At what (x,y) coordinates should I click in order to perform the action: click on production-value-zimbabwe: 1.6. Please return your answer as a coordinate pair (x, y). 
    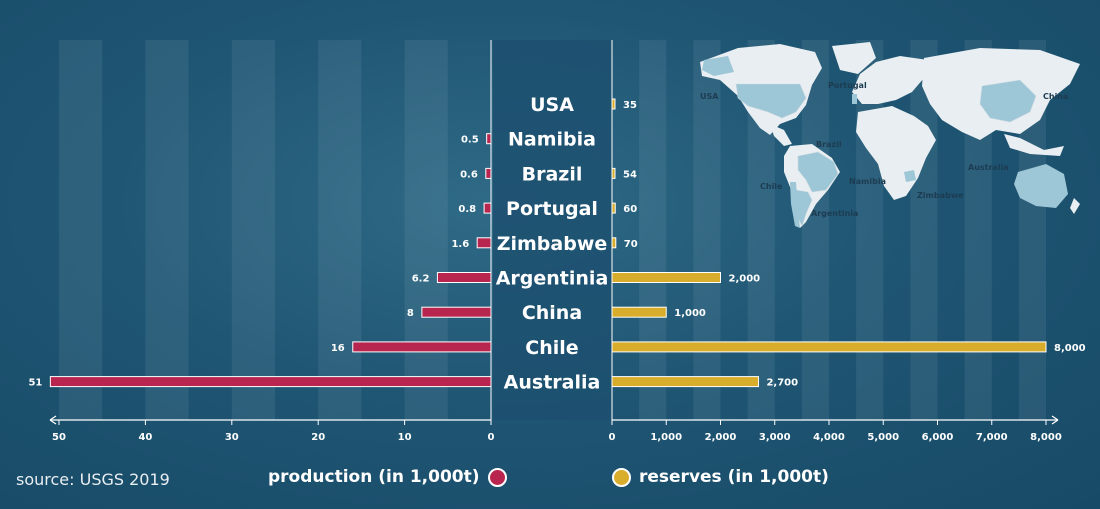
    Looking at the image, I should click on (460, 244).